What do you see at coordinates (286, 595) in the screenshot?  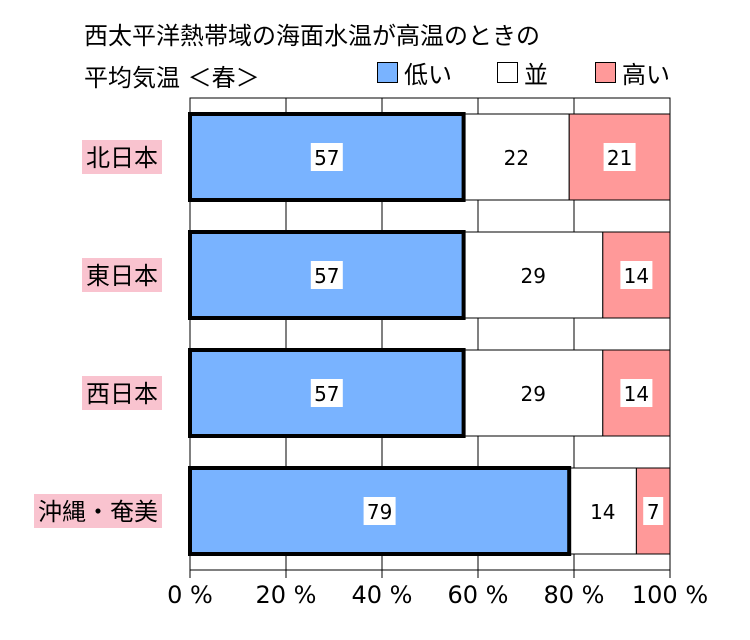 I see `x-tick-label: 20 %` at bounding box center [286, 595].